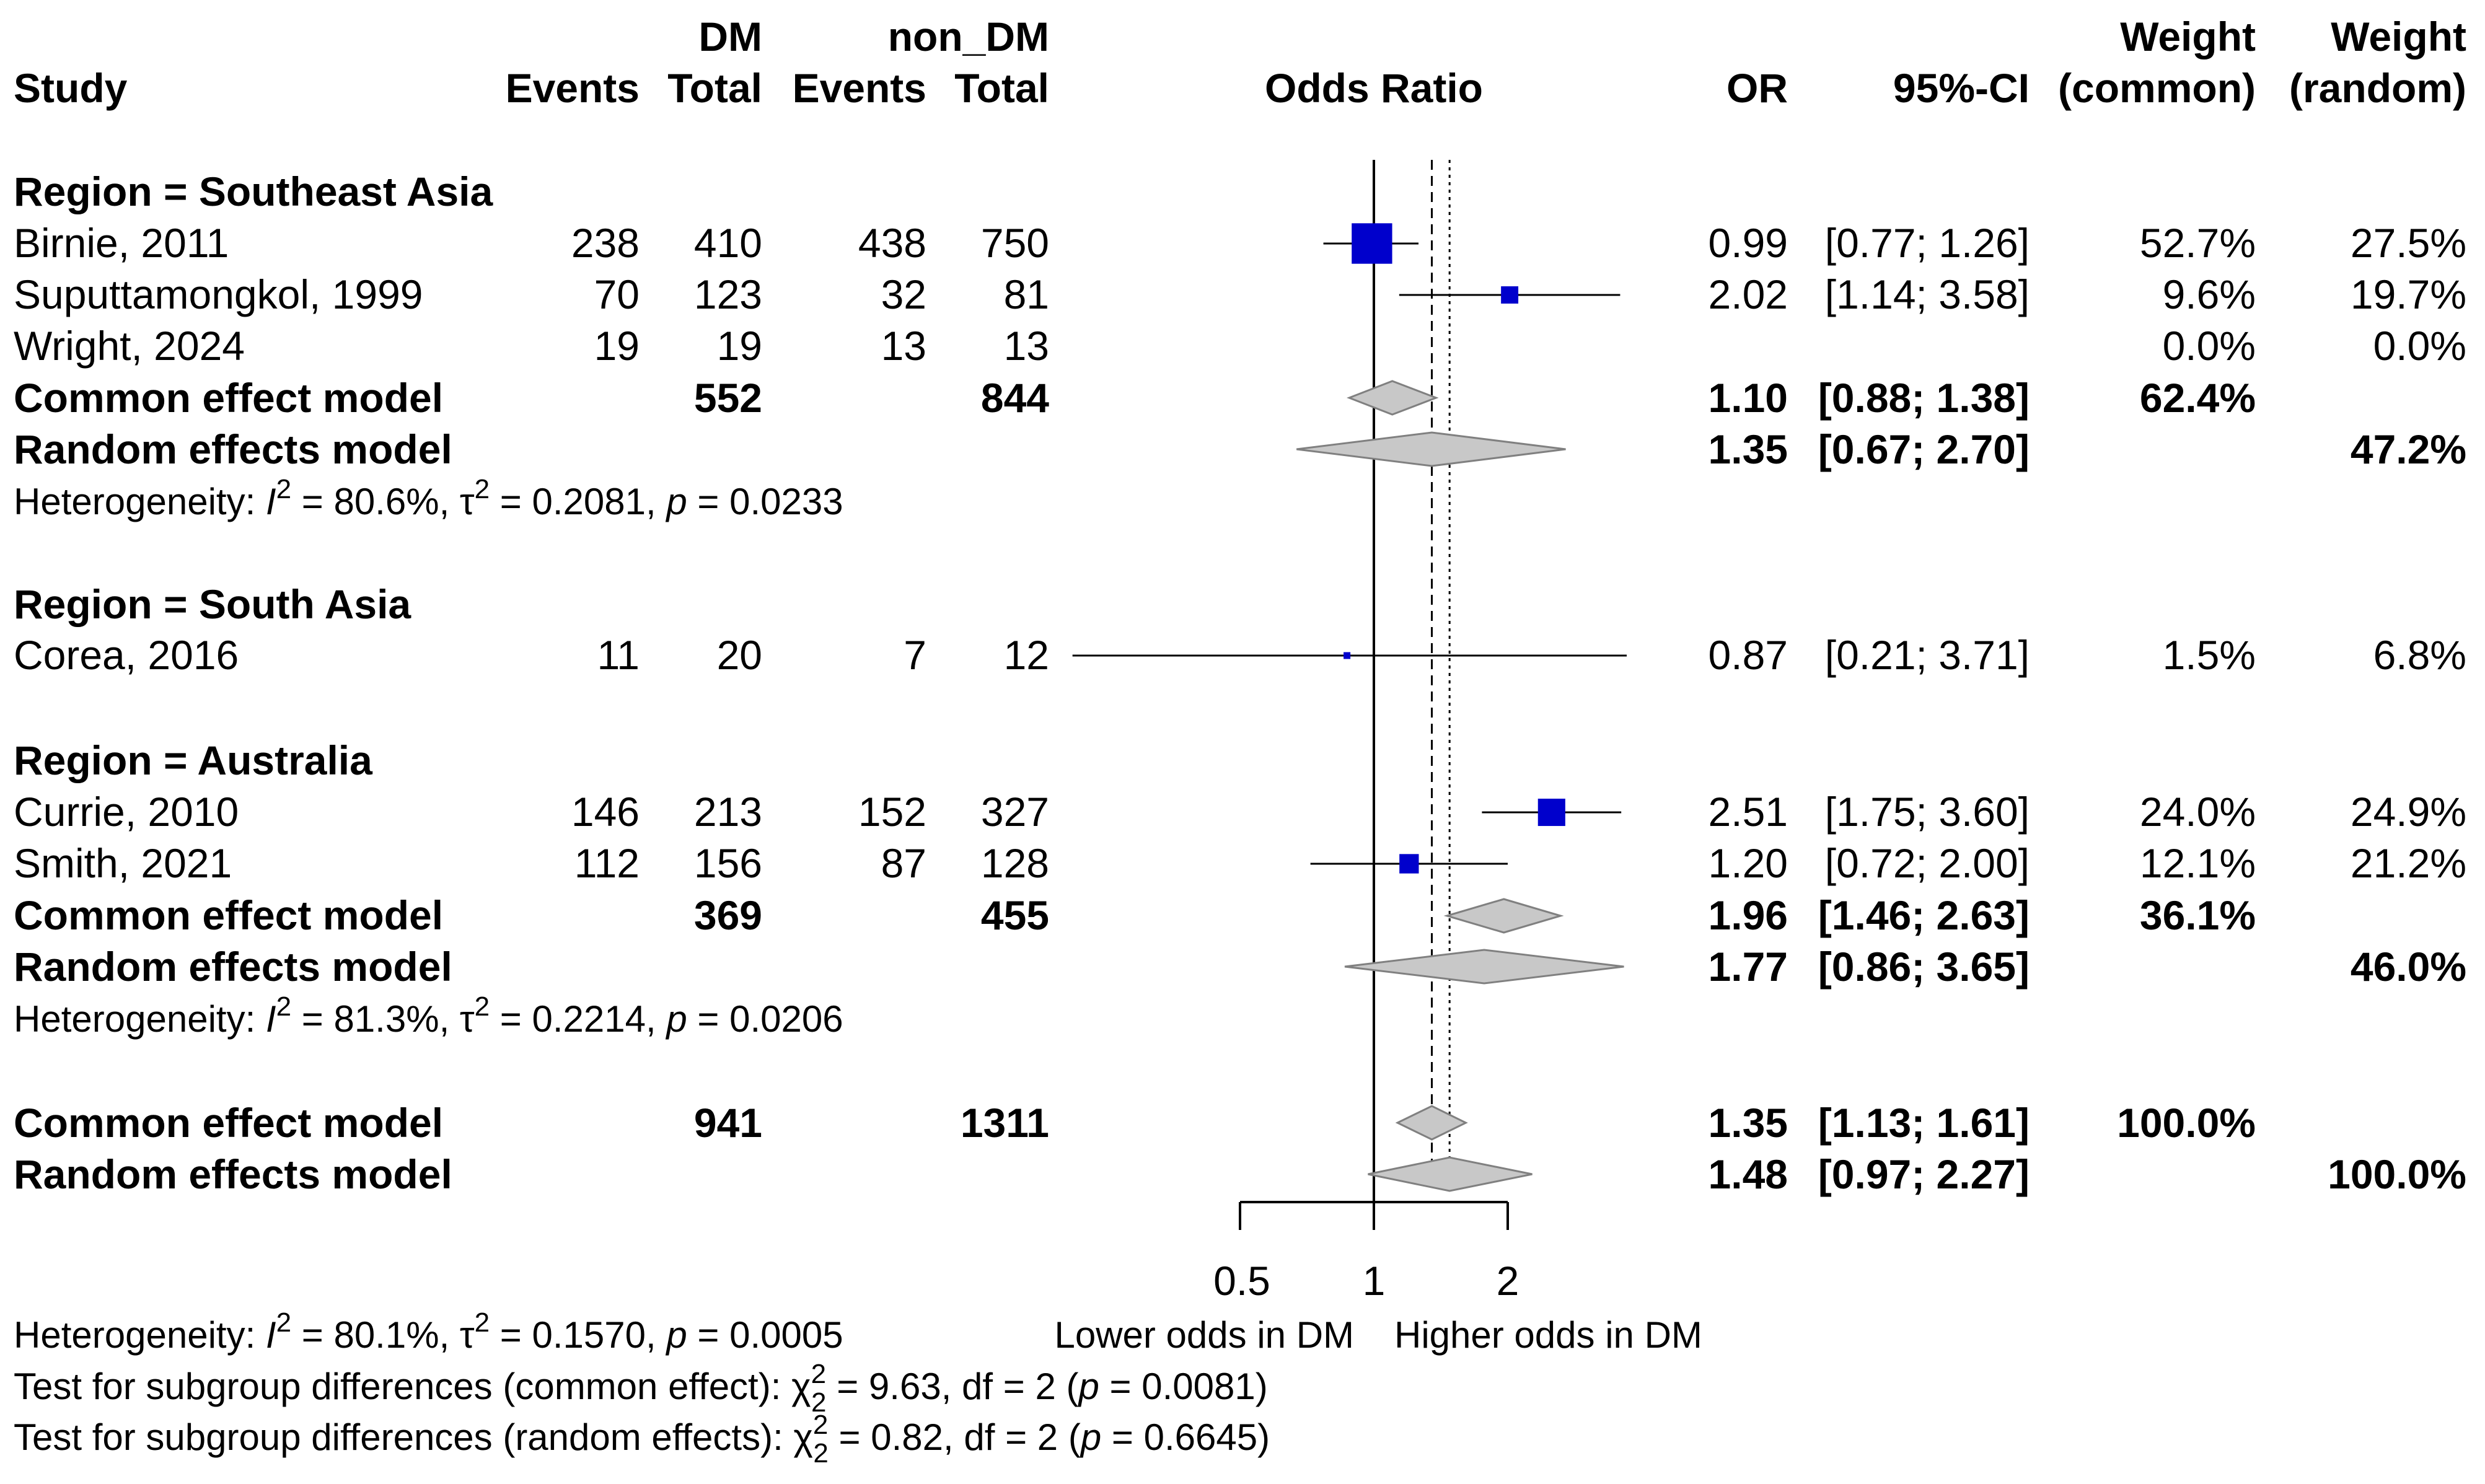 The width and height of the screenshot is (2485, 1484). I want to click on ci-value: [0.72; 2.00], so click(1927, 863).